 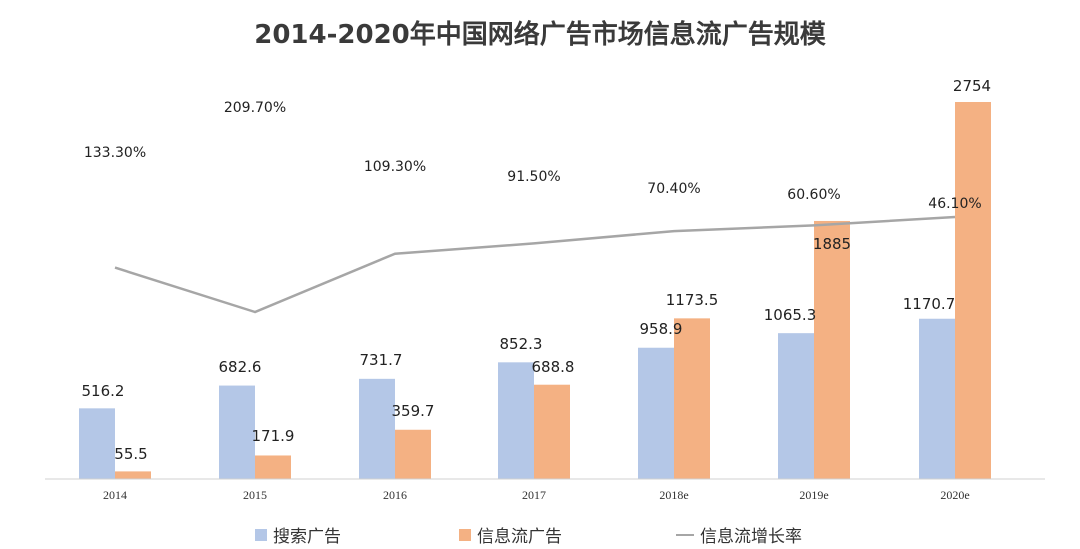 I want to click on legend-swatch-growth, so click(x=685, y=534).